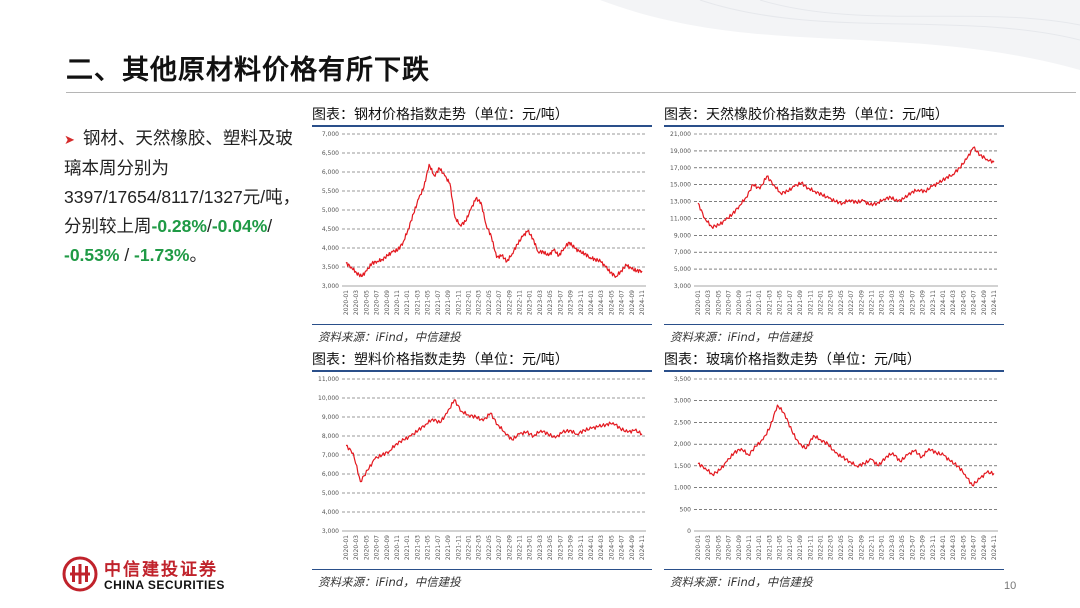  What do you see at coordinates (346, 547) in the screenshot?
I see `x-tick-label: 2020-01` at bounding box center [346, 547].